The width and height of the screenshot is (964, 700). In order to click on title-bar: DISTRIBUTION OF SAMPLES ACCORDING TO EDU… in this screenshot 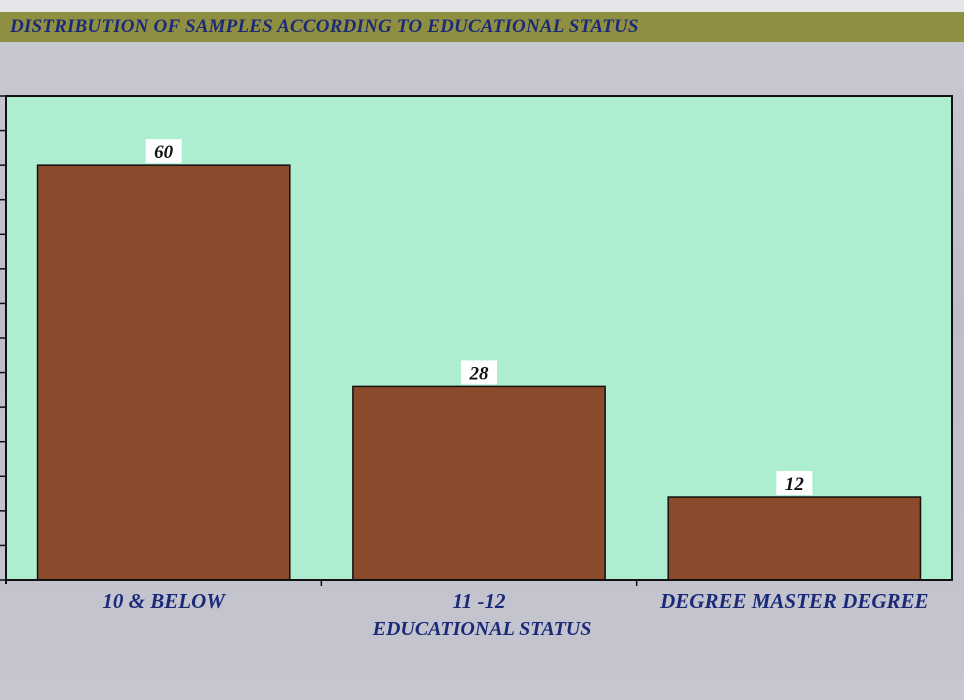, I will do `click(482, 27)`.